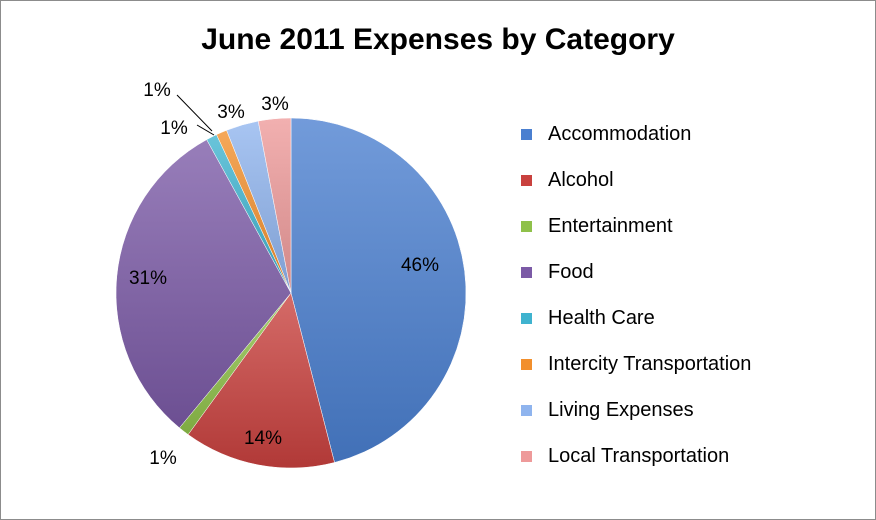 The image size is (876, 520). What do you see at coordinates (526, 226) in the screenshot?
I see `legend-swatch-entertainment` at bounding box center [526, 226].